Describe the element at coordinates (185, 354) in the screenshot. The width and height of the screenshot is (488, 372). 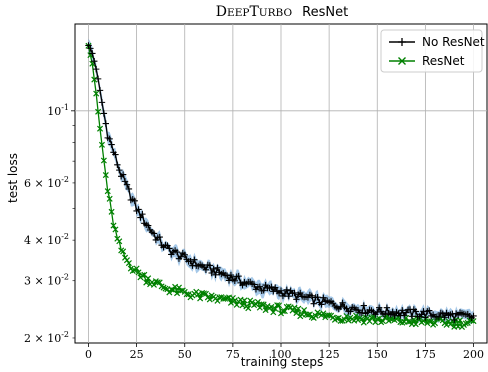
I see `x-tick-label: 50` at that location.